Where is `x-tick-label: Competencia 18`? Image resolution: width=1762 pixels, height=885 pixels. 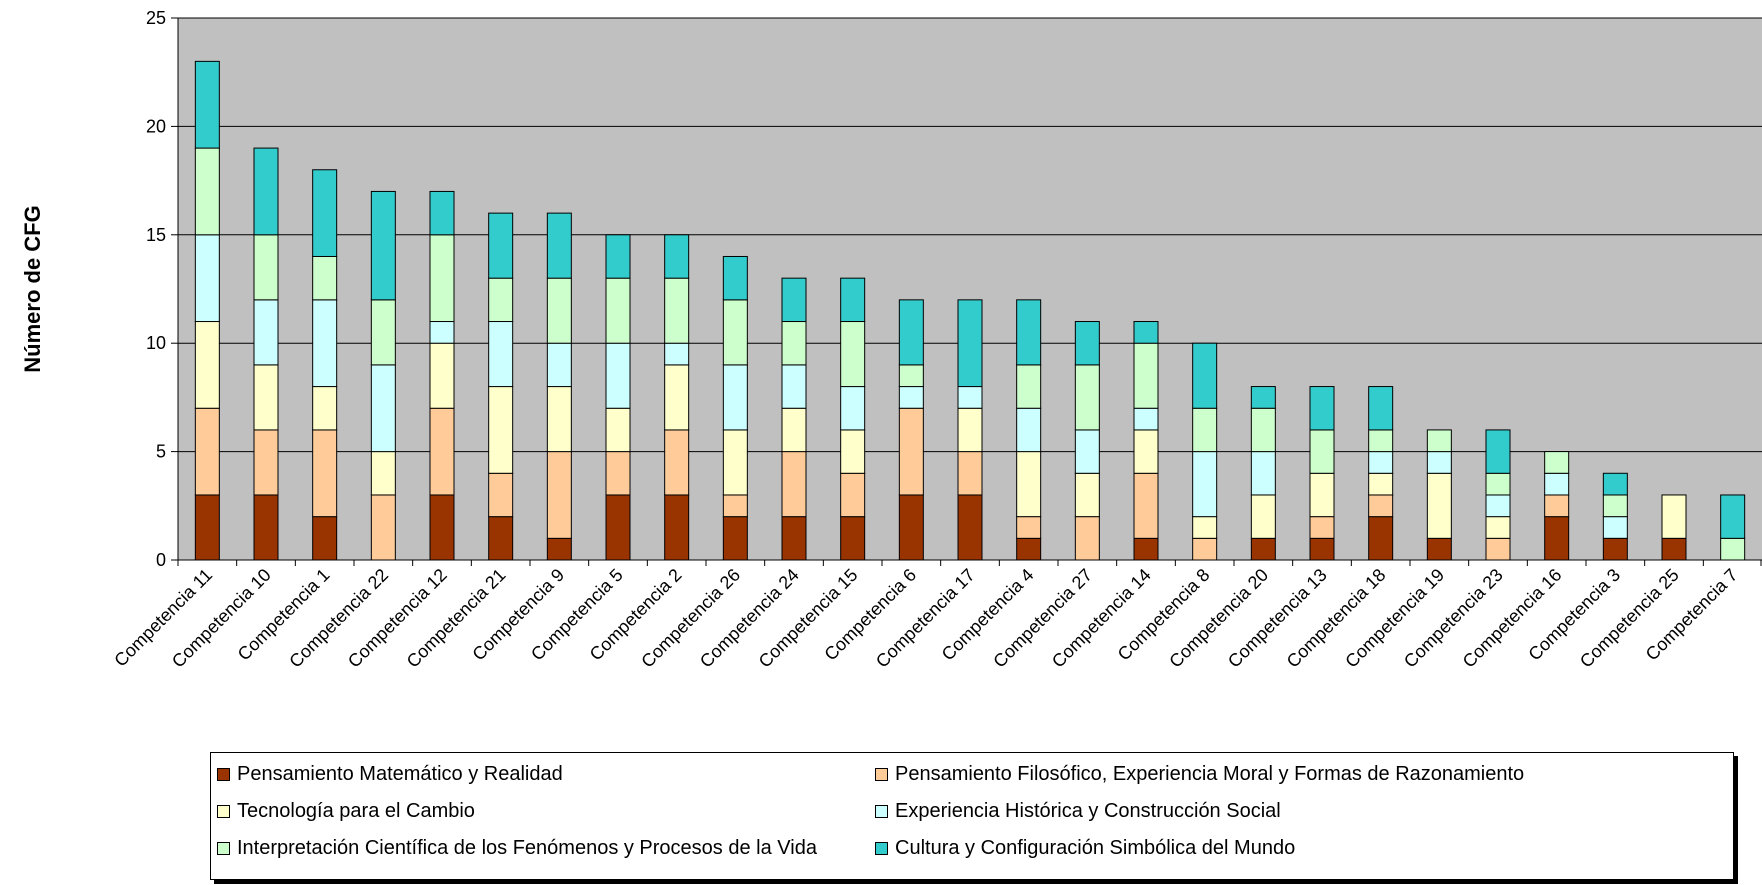 x-tick-label: Competencia 18 is located at coordinates (1336, 618).